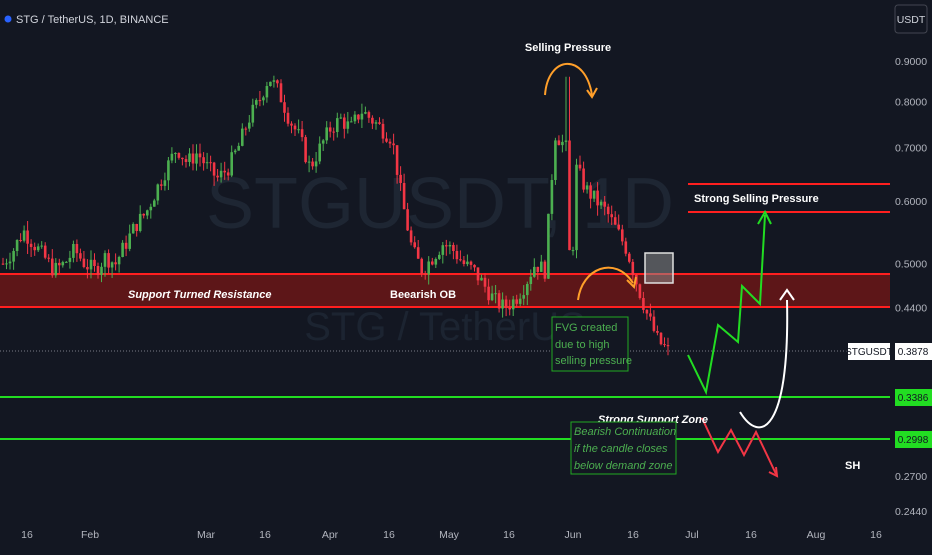 The image size is (932, 555). I want to click on time-axis, so click(445, 536).